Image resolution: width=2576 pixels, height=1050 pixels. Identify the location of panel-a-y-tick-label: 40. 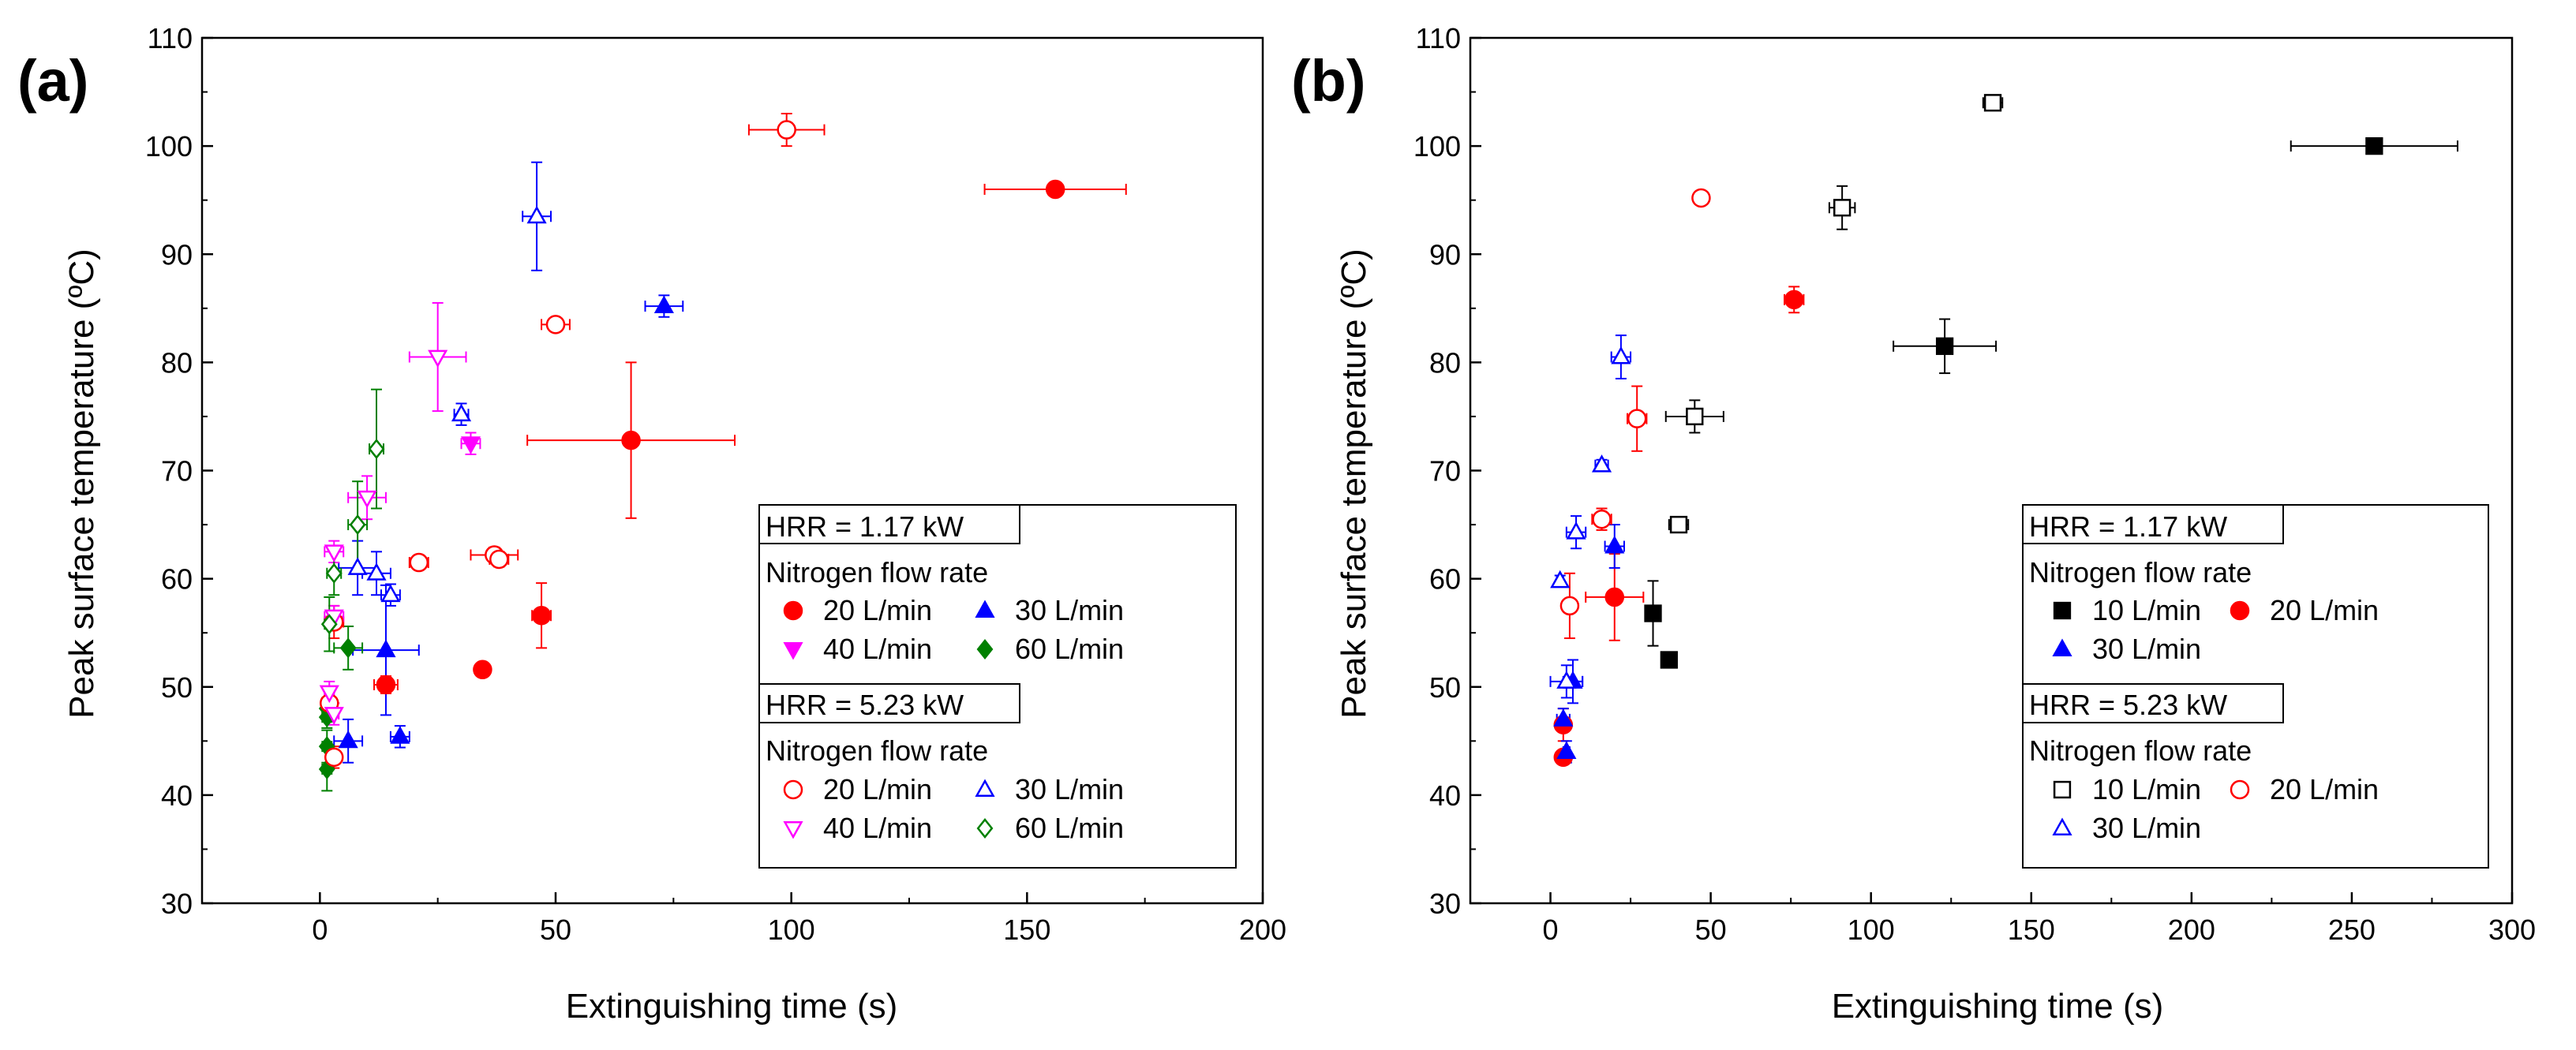
(177, 795).